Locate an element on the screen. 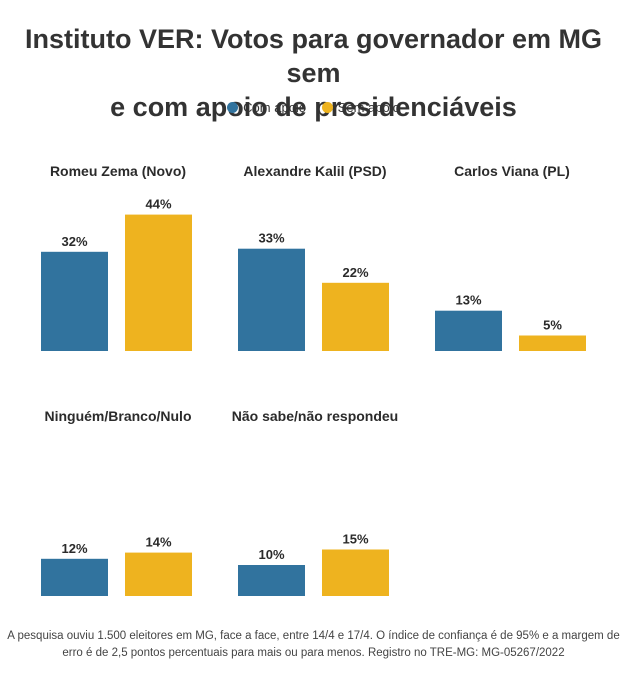 The image size is (627, 680). bar-value-label: 33% is located at coordinates (271, 238).